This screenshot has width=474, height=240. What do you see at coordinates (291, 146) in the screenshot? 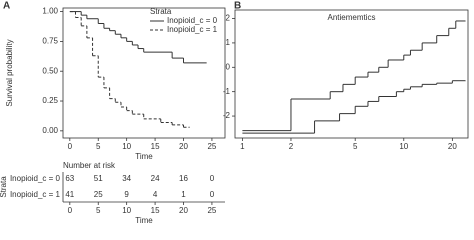
I see `x-tick-label: 2` at bounding box center [291, 146].